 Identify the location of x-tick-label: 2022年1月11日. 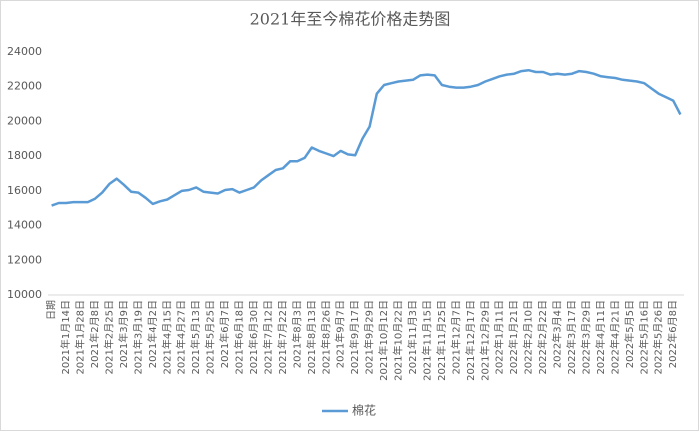
(499, 337).